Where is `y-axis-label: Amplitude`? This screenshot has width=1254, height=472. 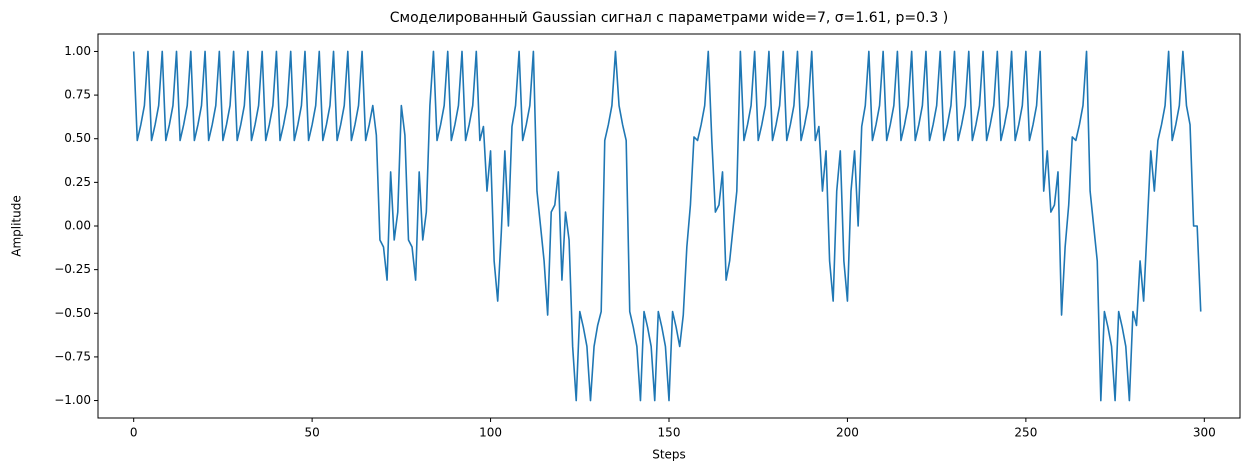
y-axis-label: Amplitude is located at coordinates (17, 226).